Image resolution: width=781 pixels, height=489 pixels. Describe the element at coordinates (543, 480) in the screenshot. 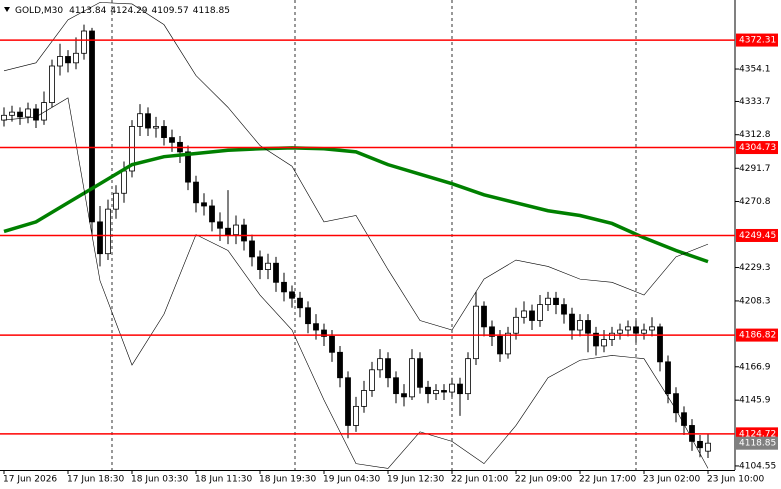

I see `x-tick-label: 22 Jun 09:00` at that location.